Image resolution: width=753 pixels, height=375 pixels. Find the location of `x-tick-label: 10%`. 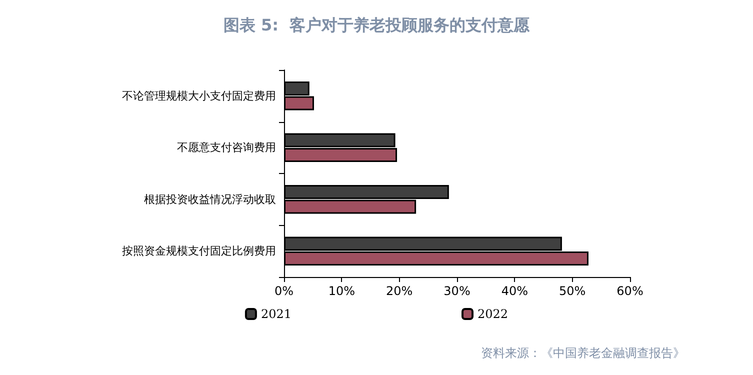

x-tick-label: 10% is located at coordinates (342, 291).